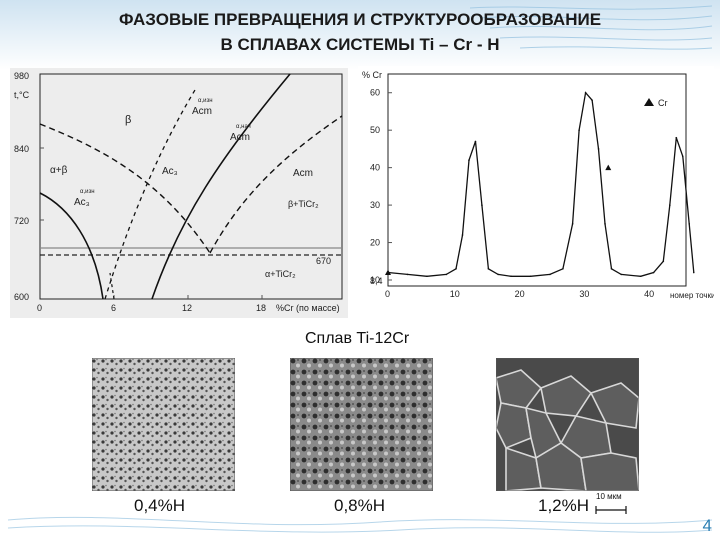 This screenshot has width=720, height=540. I want to click on region-beta-ticr-label: β+TiCr₂, so click(303, 204).